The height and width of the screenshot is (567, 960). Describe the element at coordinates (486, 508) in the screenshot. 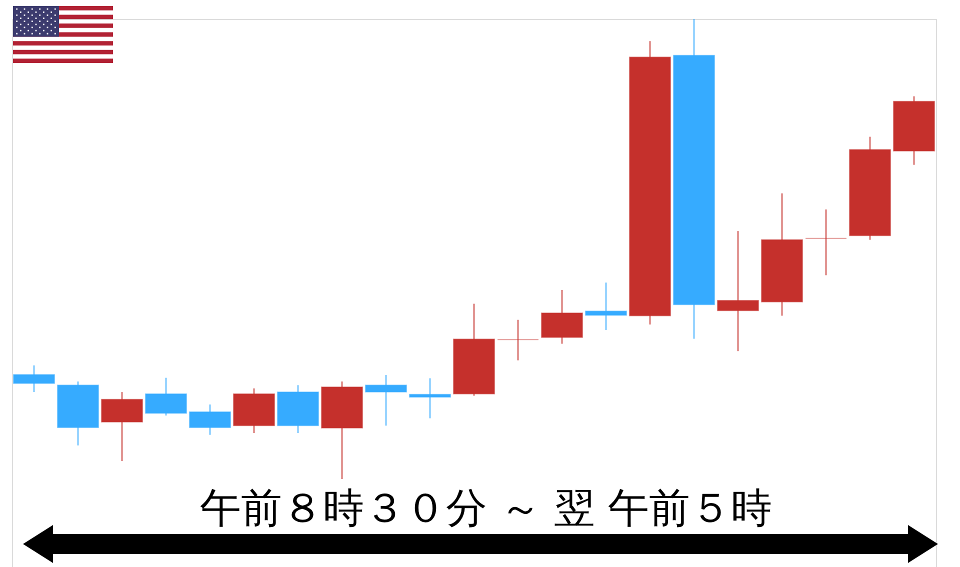

I see `x-axis-title: 午前８時３０分 ～ 翌 午前５時` at that location.